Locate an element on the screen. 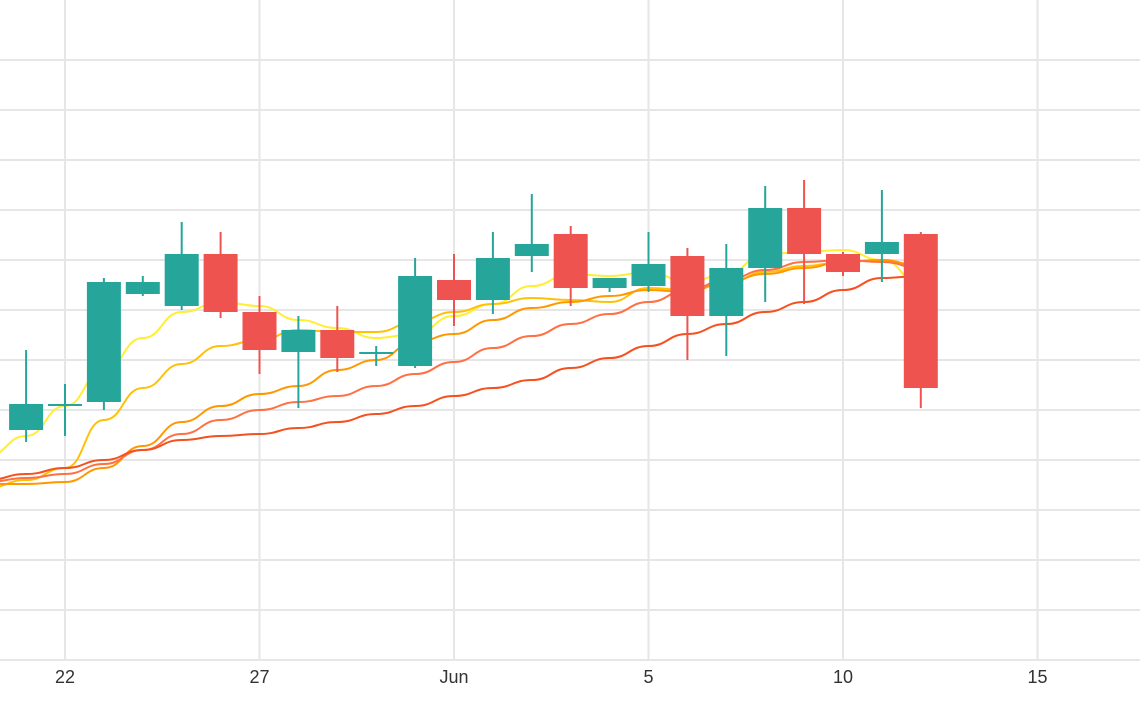  x-tick-label: 5 is located at coordinates (648, 677).